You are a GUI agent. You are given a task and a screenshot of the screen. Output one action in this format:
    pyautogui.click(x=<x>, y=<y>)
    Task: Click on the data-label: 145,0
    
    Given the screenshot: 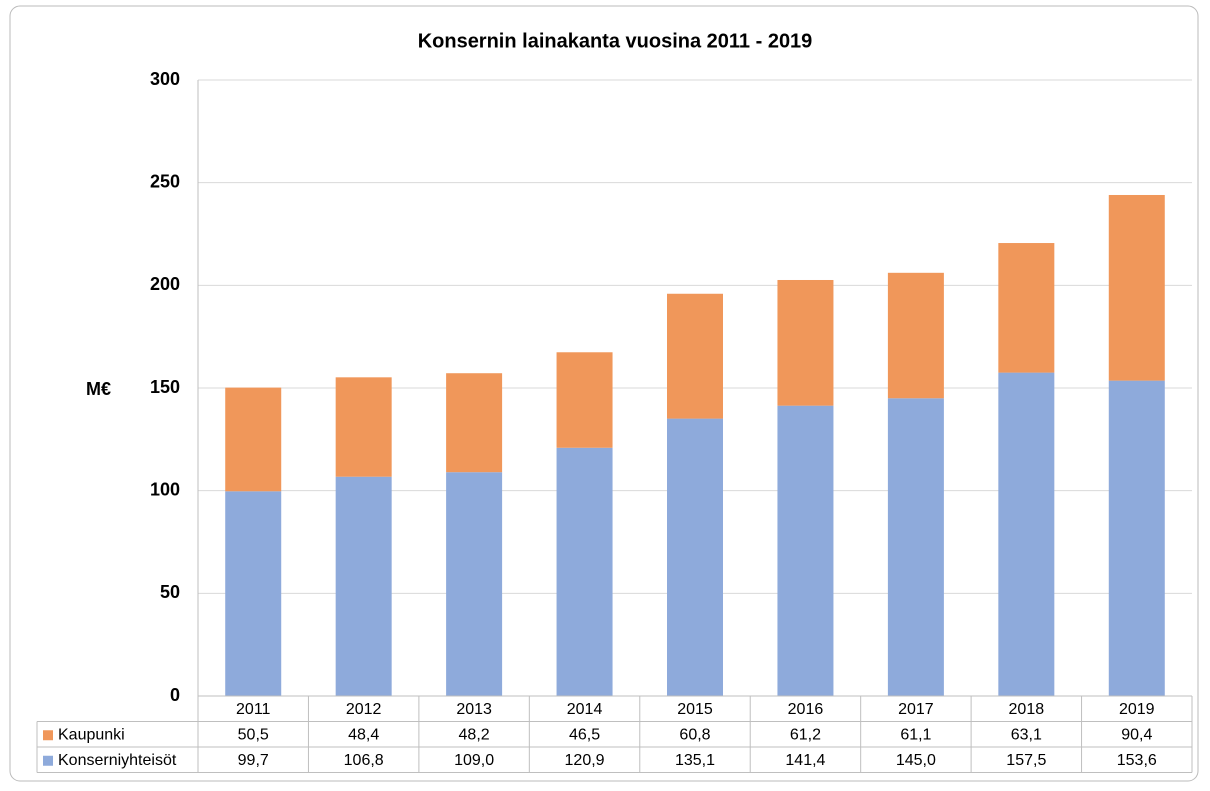 What is the action you would take?
    pyautogui.click(x=916, y=760)
    